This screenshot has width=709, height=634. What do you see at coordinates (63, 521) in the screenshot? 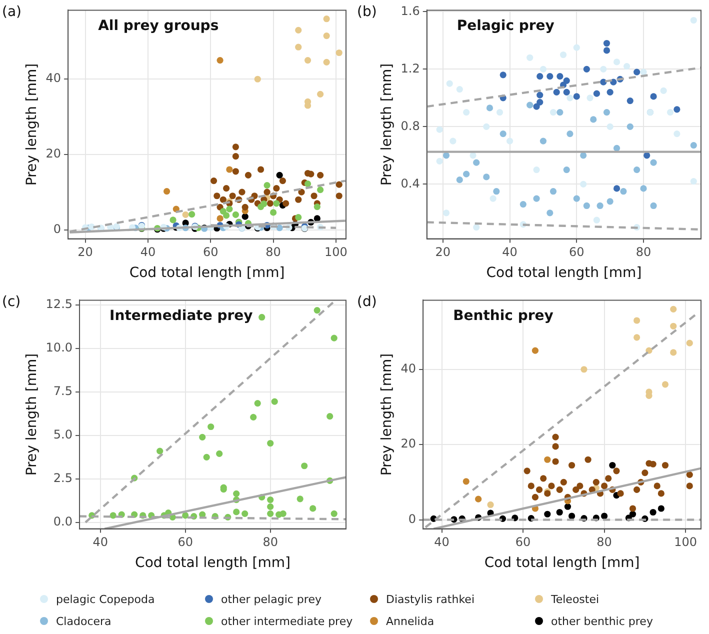
I see `y-tick-label: 0.0` at bounding box center [63, 521].